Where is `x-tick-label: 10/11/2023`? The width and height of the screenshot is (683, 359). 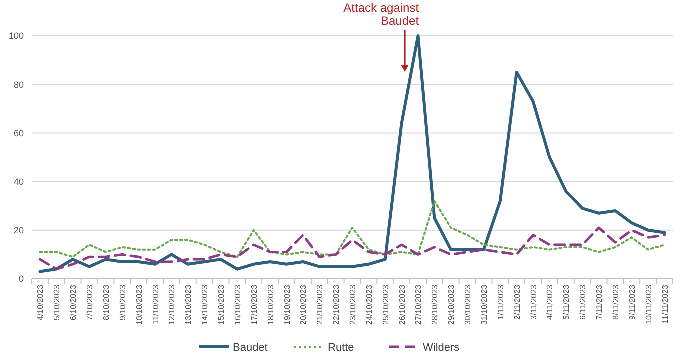
x-tick-label: 10/11/2023 is located at coordinates (649, 304).